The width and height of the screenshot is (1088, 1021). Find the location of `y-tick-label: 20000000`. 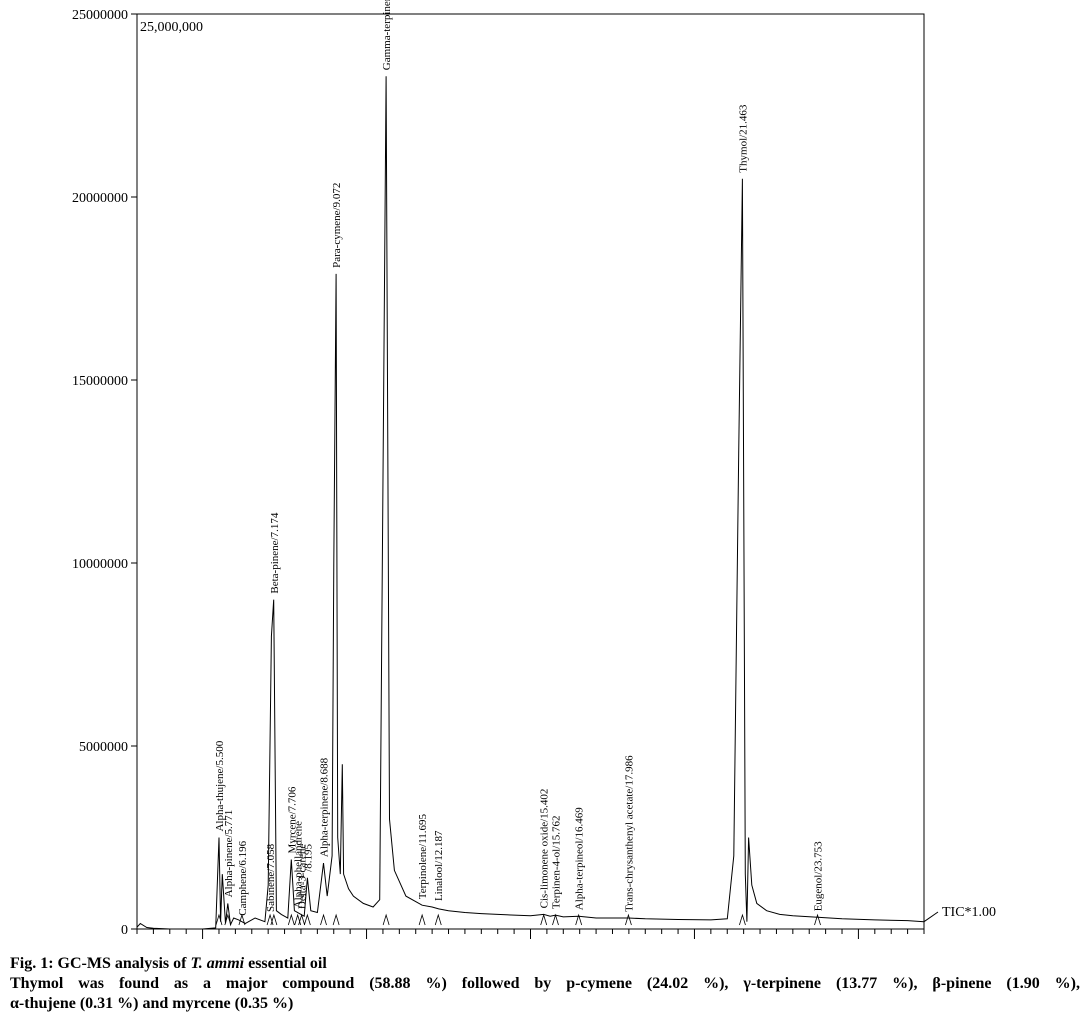

y-tick-label: 20000000 is located at coordinates (100, 198).